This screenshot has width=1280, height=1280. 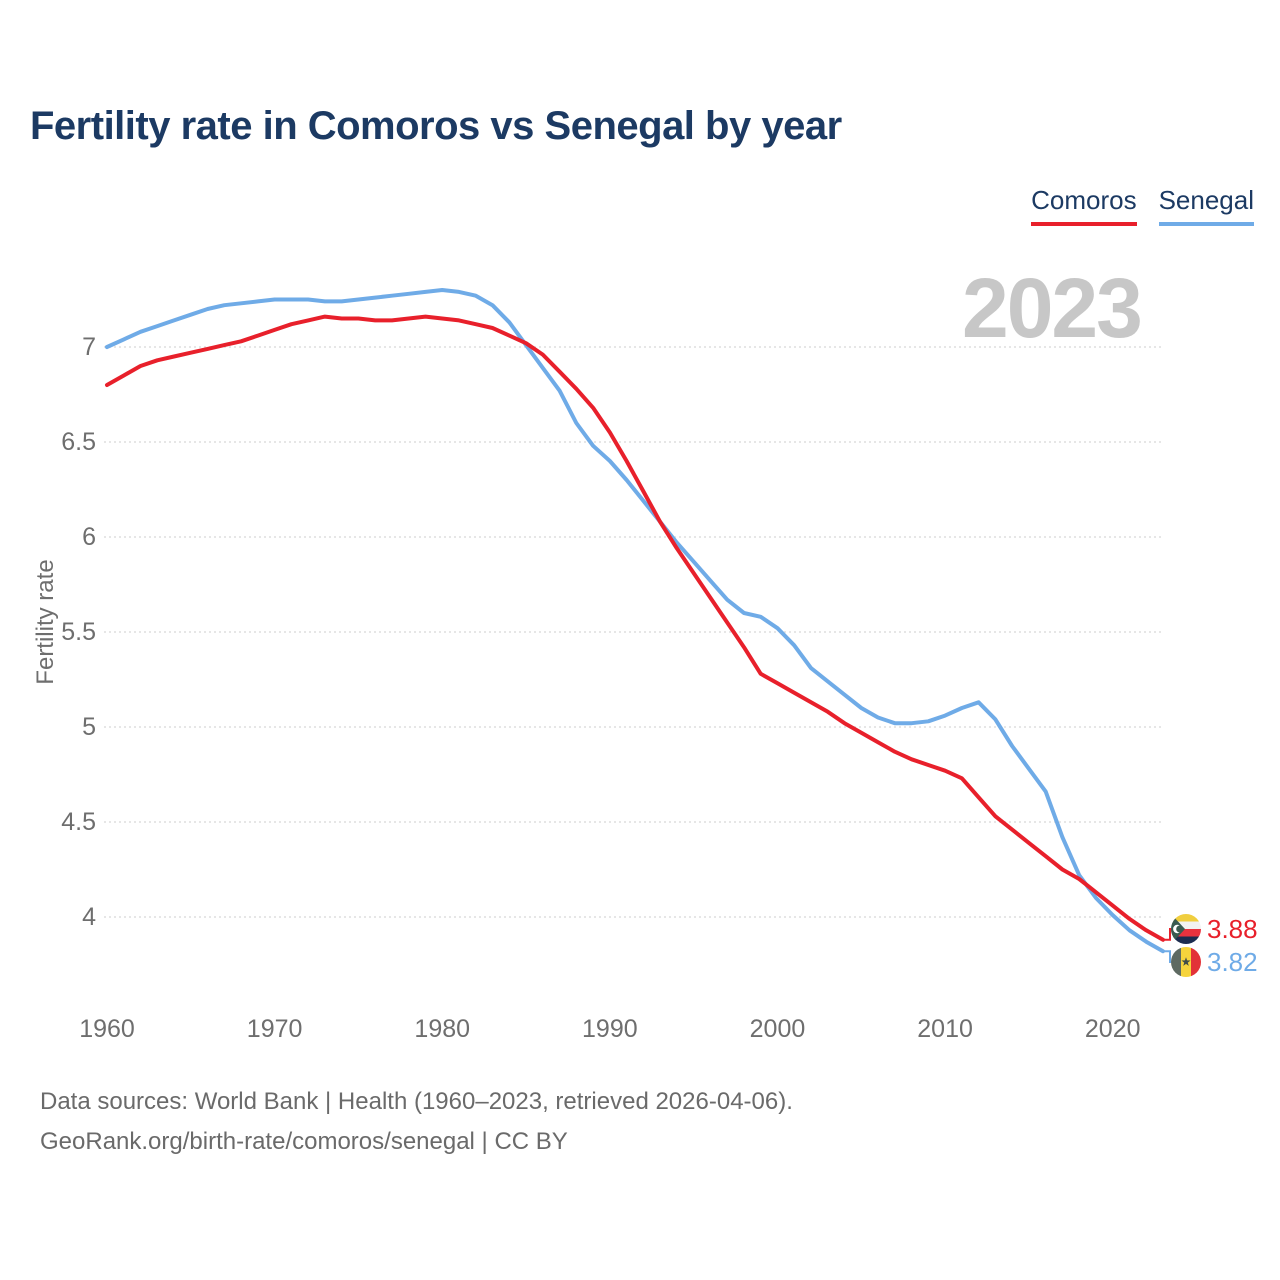 What do you see at coordinates (945, 1029) in the screenshot?
I see `x-tick-label: 2010` at bounding box center [945, 1029].